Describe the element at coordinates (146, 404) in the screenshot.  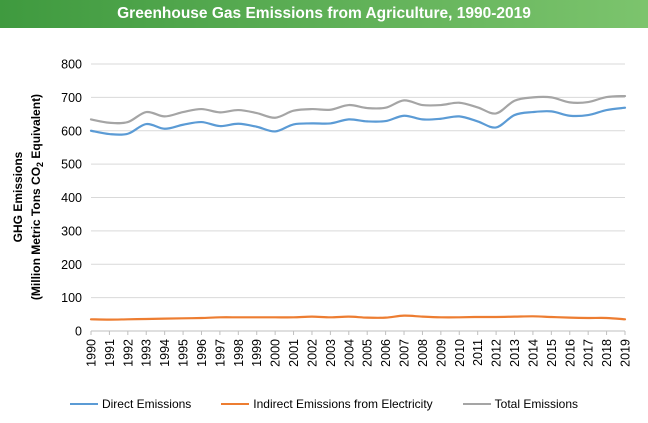
I see `legend-label-direct: Direct Emissions` at that location.